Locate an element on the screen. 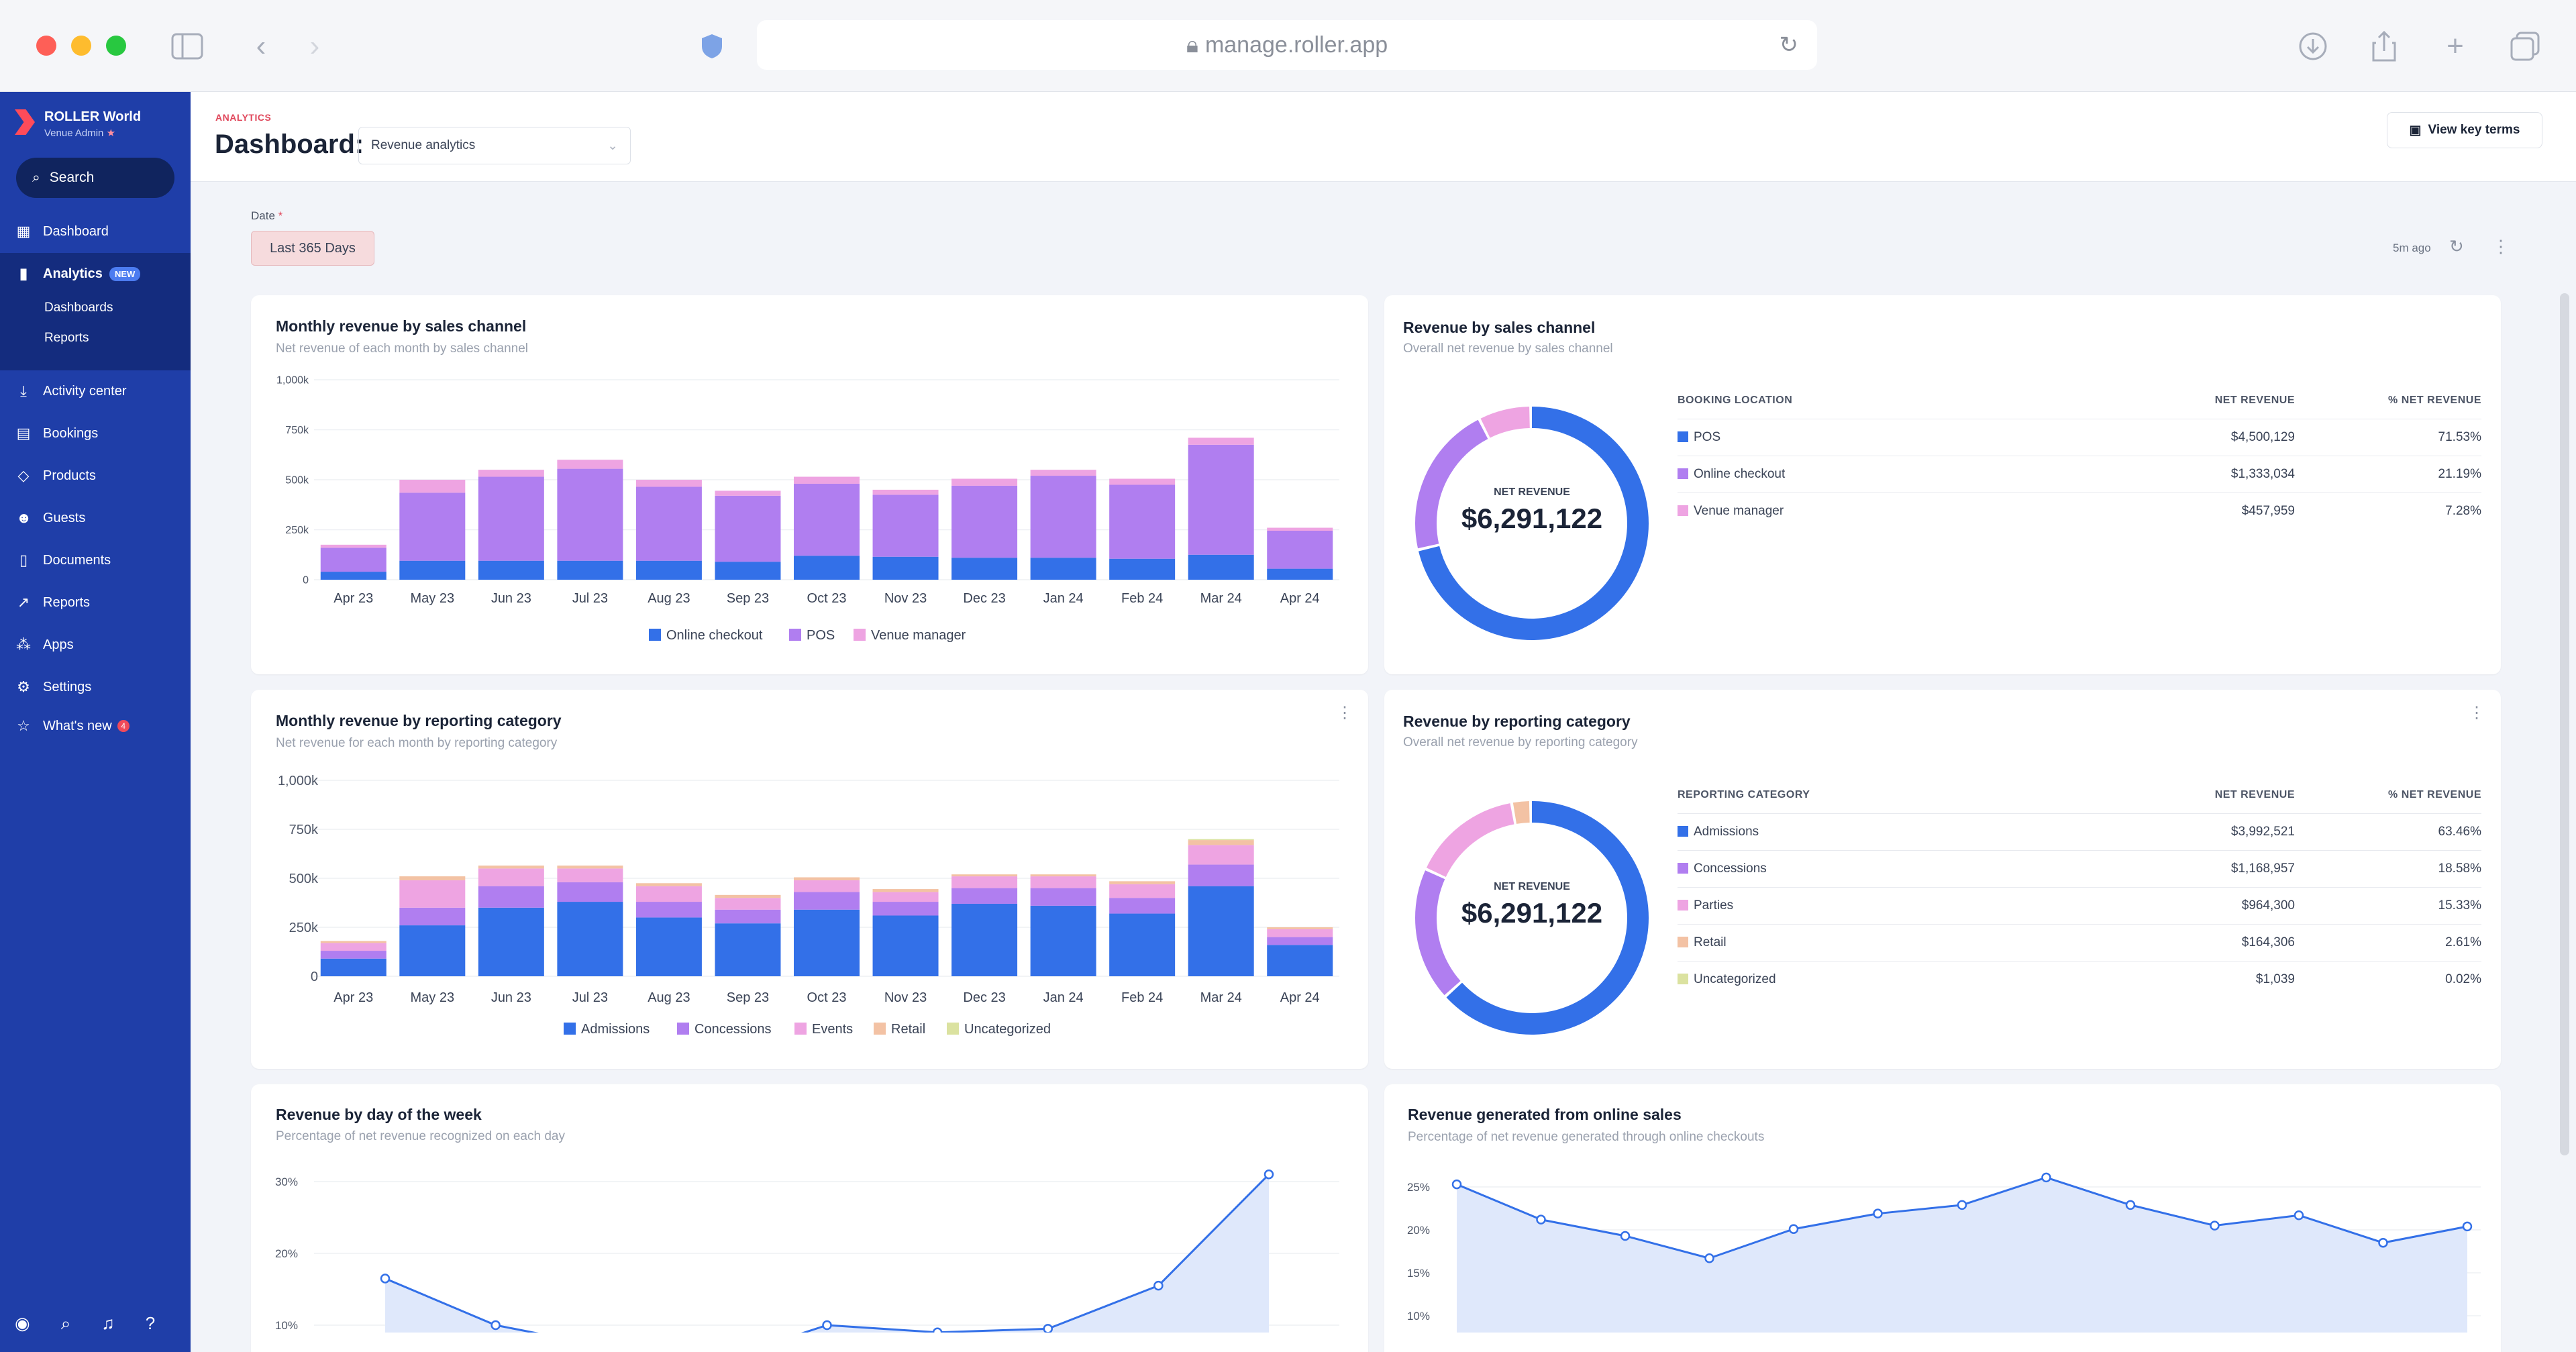 Image resolution: width=2576 pixels, height=1352 pixels. y-tick-label: 15% is located at coordinates (1418, 1273).